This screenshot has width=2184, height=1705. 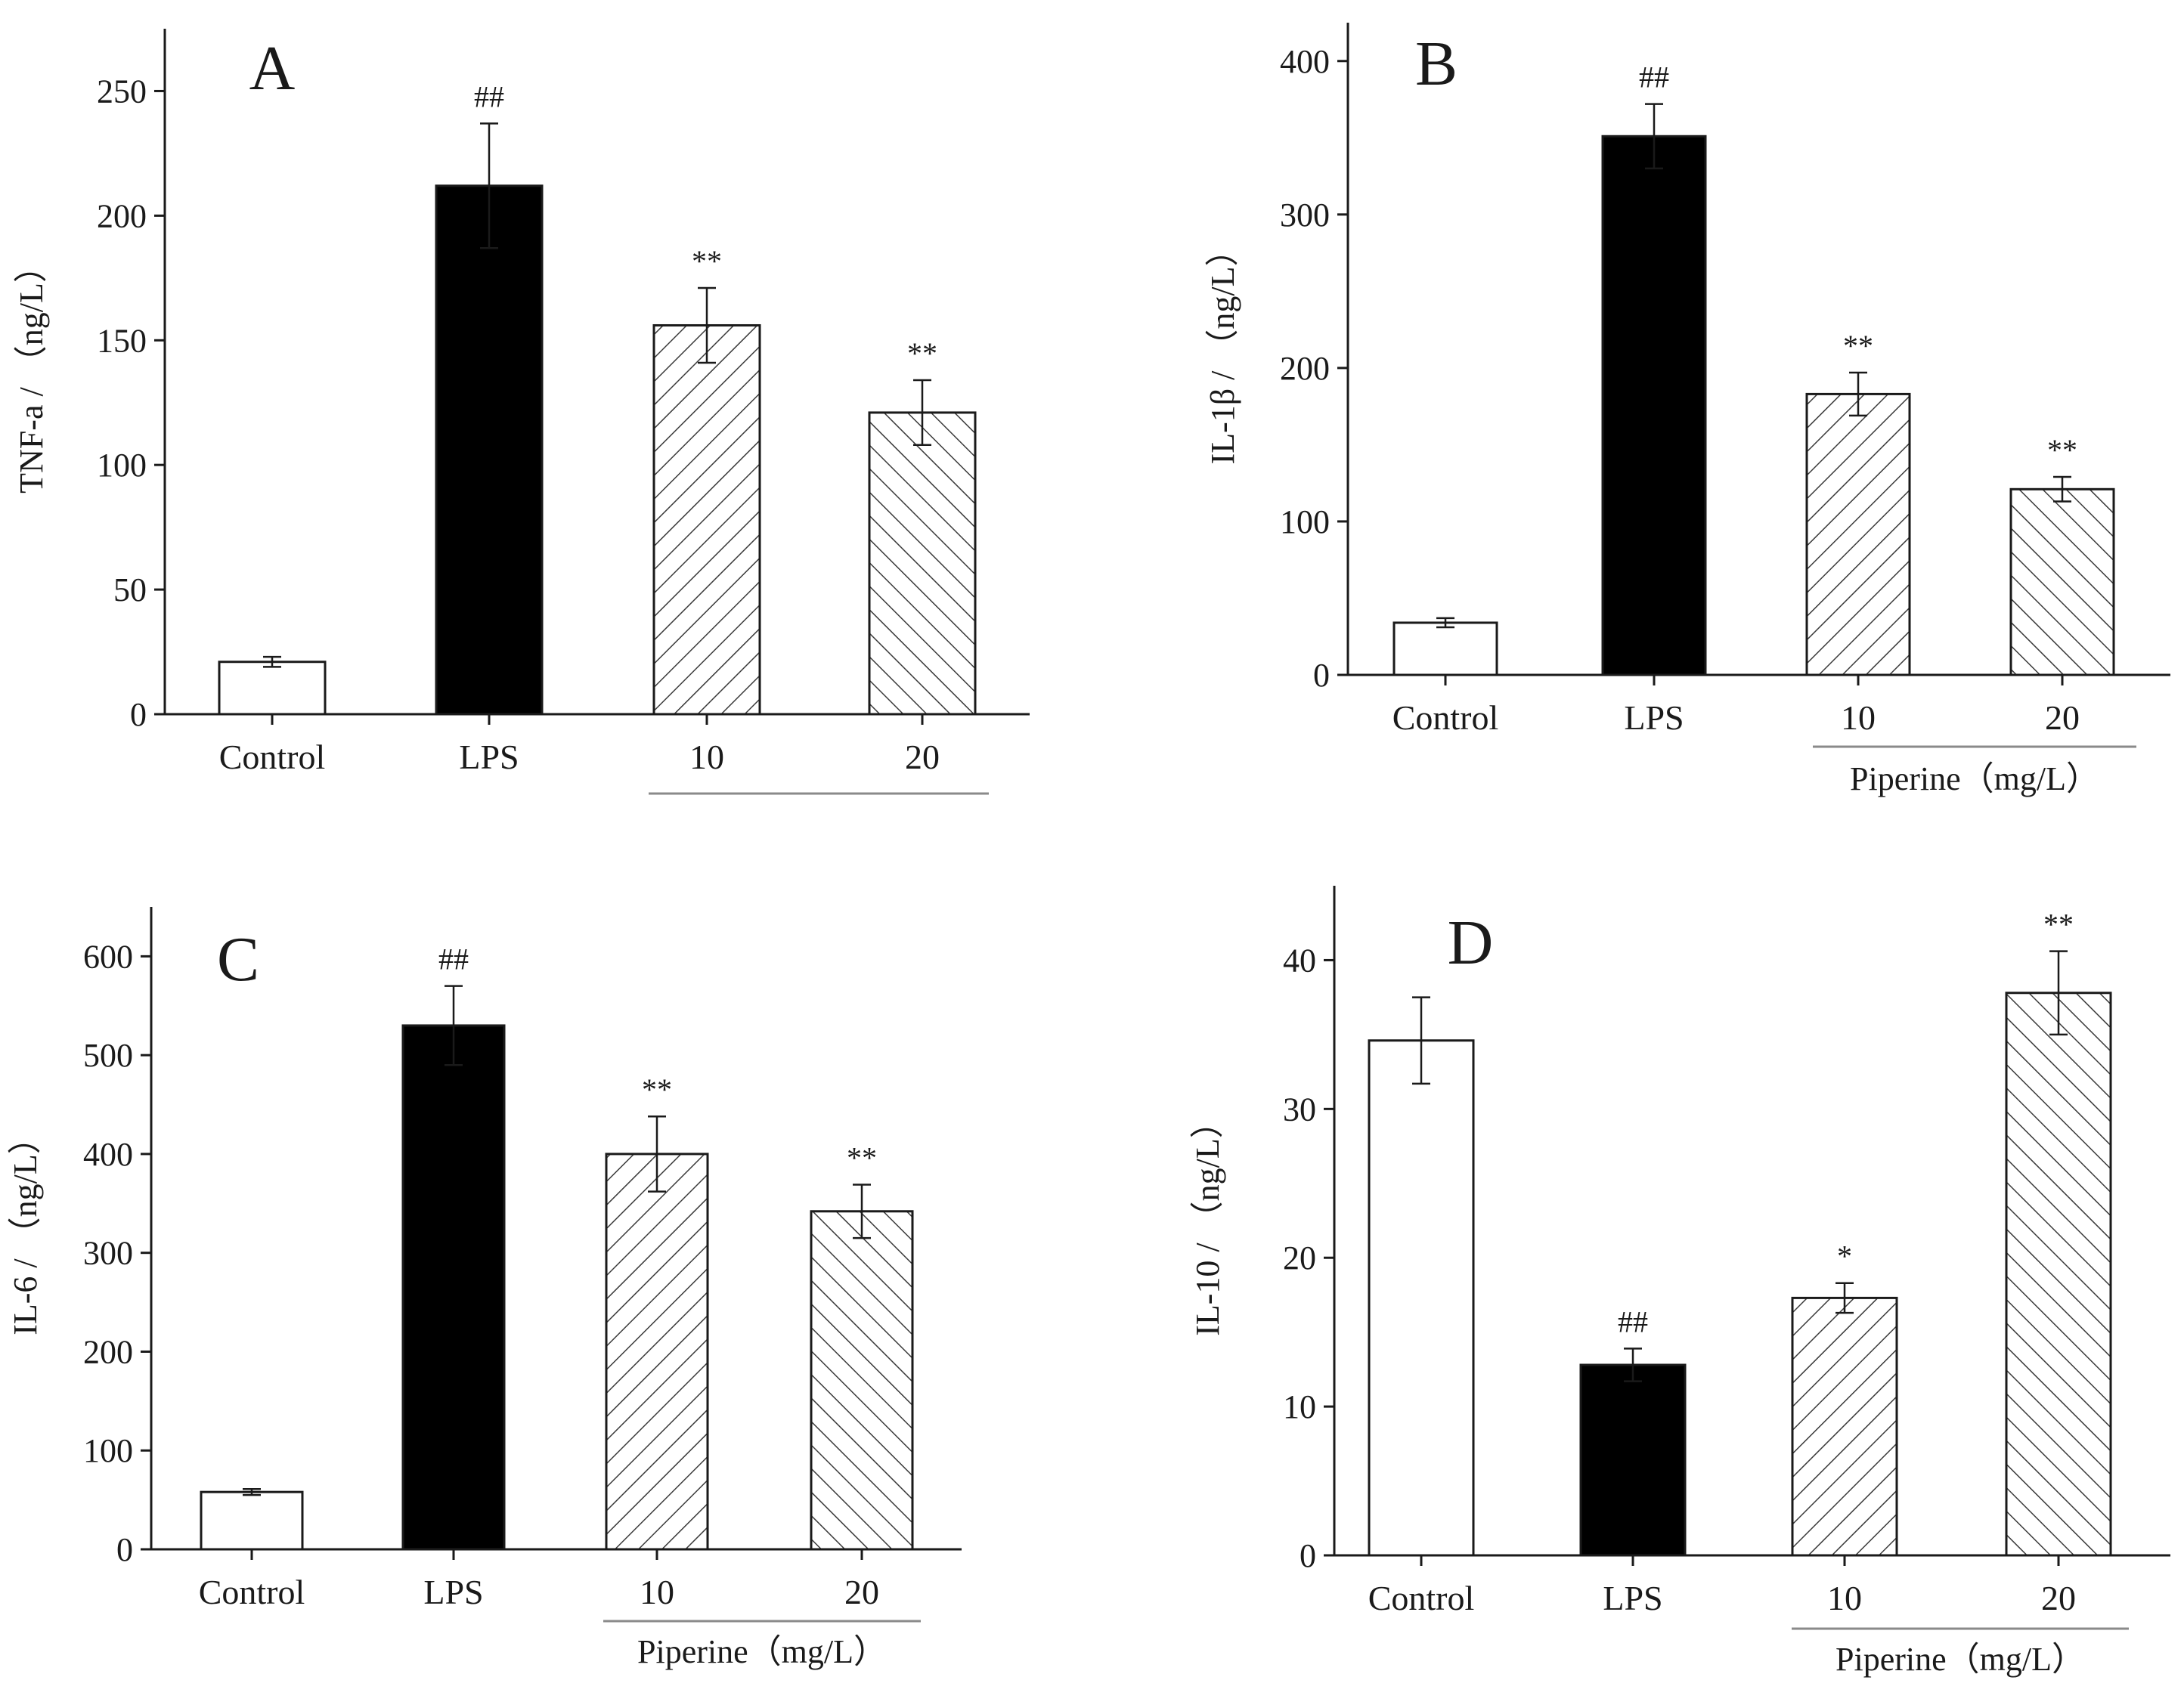 I want to click on y-tick-label: 50, so click(x=130, y=589).